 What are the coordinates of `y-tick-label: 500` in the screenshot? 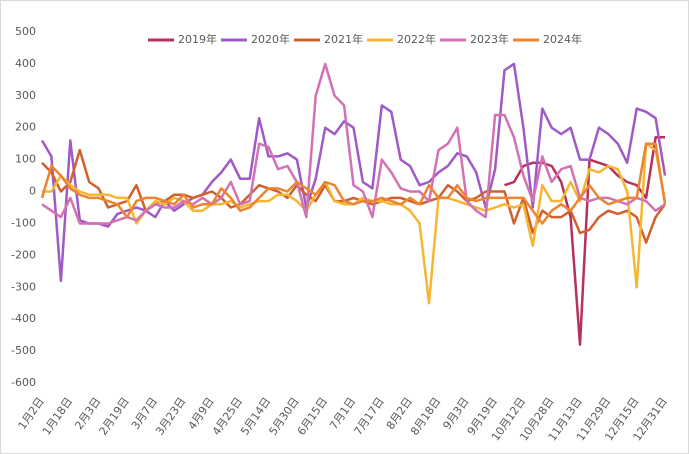 It's located at (25, 31).